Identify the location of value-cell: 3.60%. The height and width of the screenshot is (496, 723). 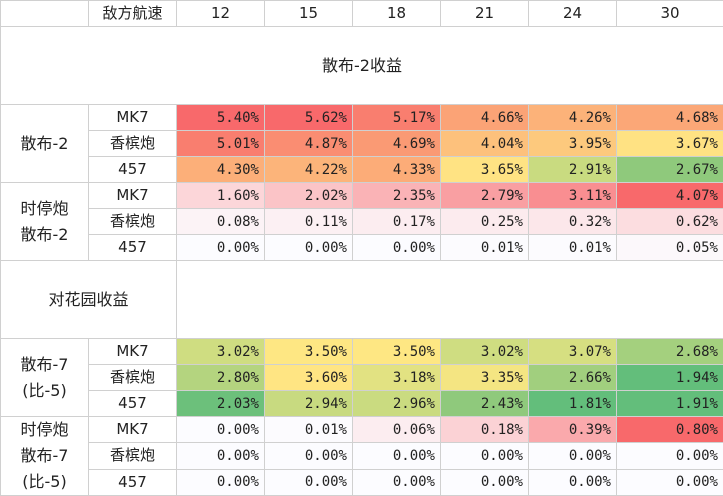
(309, 378).